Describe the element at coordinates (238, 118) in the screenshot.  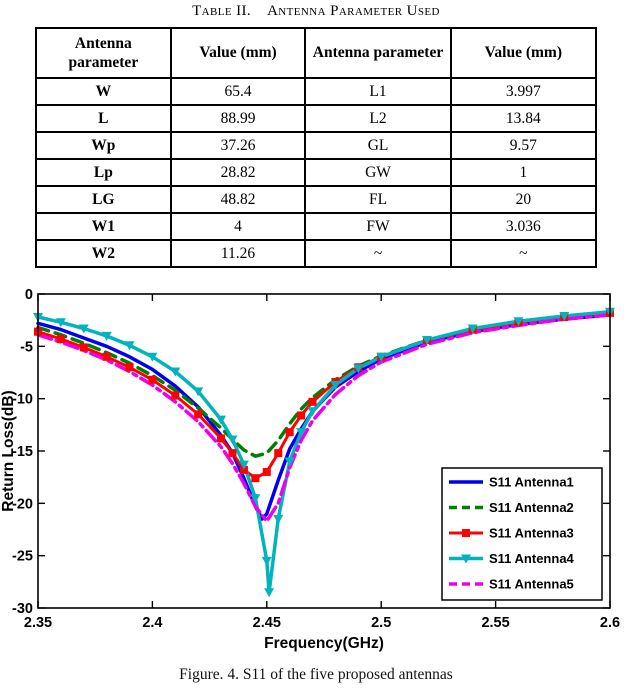
I see `value-cell: 88.99` at that location.